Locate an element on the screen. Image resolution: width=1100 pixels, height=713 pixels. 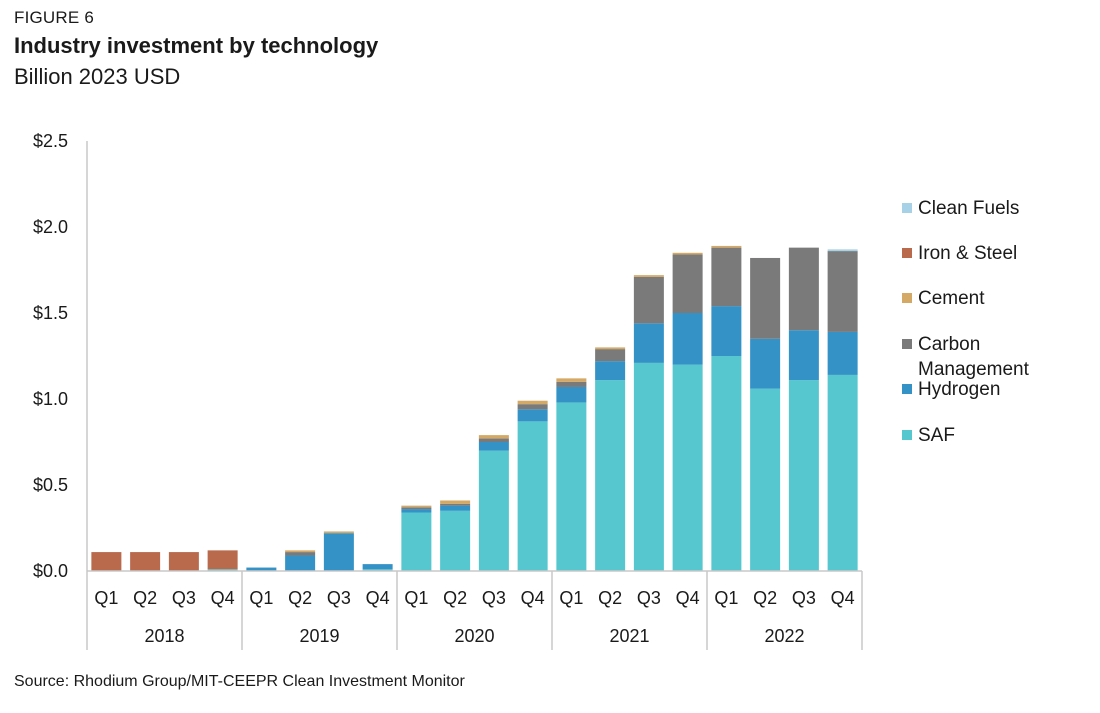
y-tick-label: $1.5 is located at coordinates (50, 313).